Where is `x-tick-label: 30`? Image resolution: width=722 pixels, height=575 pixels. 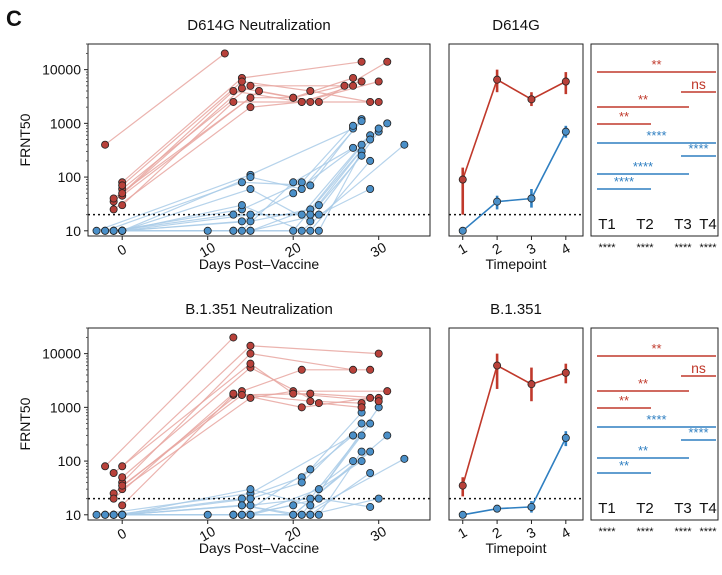
x-tick-label: 30 is located at coordinates (378, 250).